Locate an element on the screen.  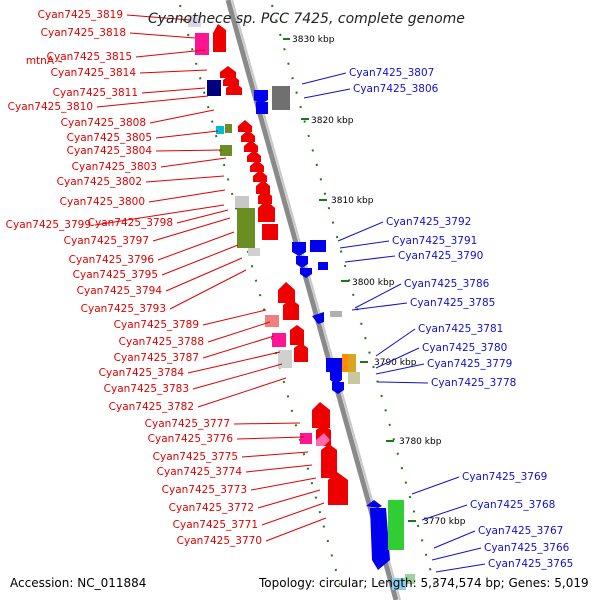
gene-label-left: Cyan7425_3808 is located at coordinates (103, 123).